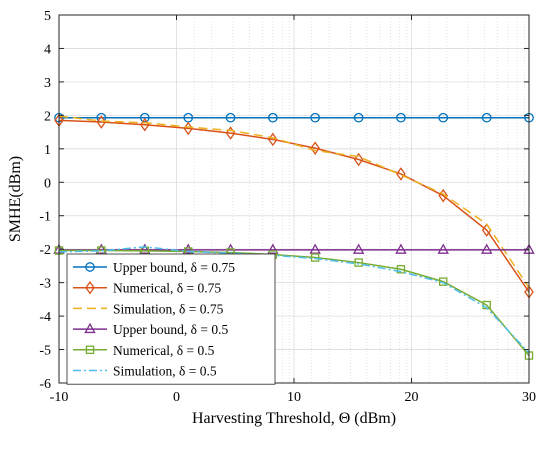  Describe the element at coordinates (45, 317) in the screenshot. I see `y-tick-label: -4` at that location.